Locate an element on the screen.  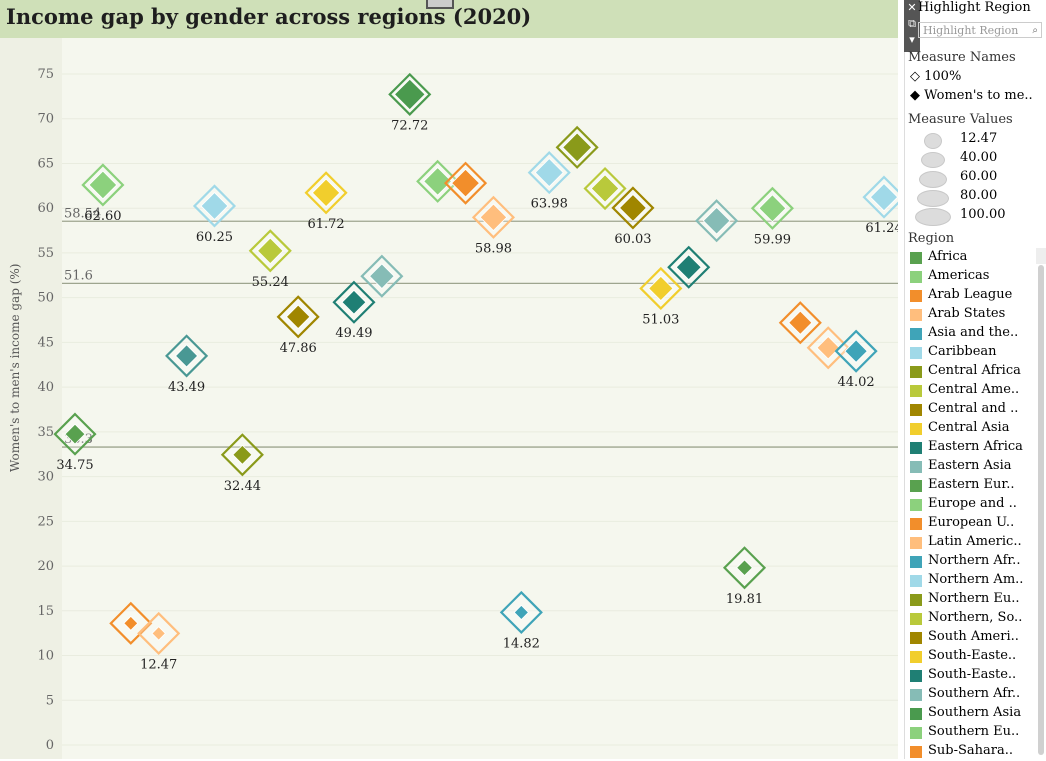
y-tick-label: 65 is located at coordinates (45, 163).